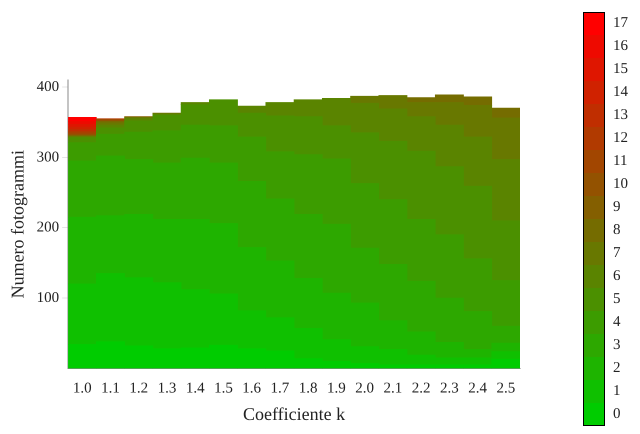 The image size is (640, 434). Describe the element at coordinates (82, 388) in the screenshot. I see `x-tick-label: 1.0` at that location.